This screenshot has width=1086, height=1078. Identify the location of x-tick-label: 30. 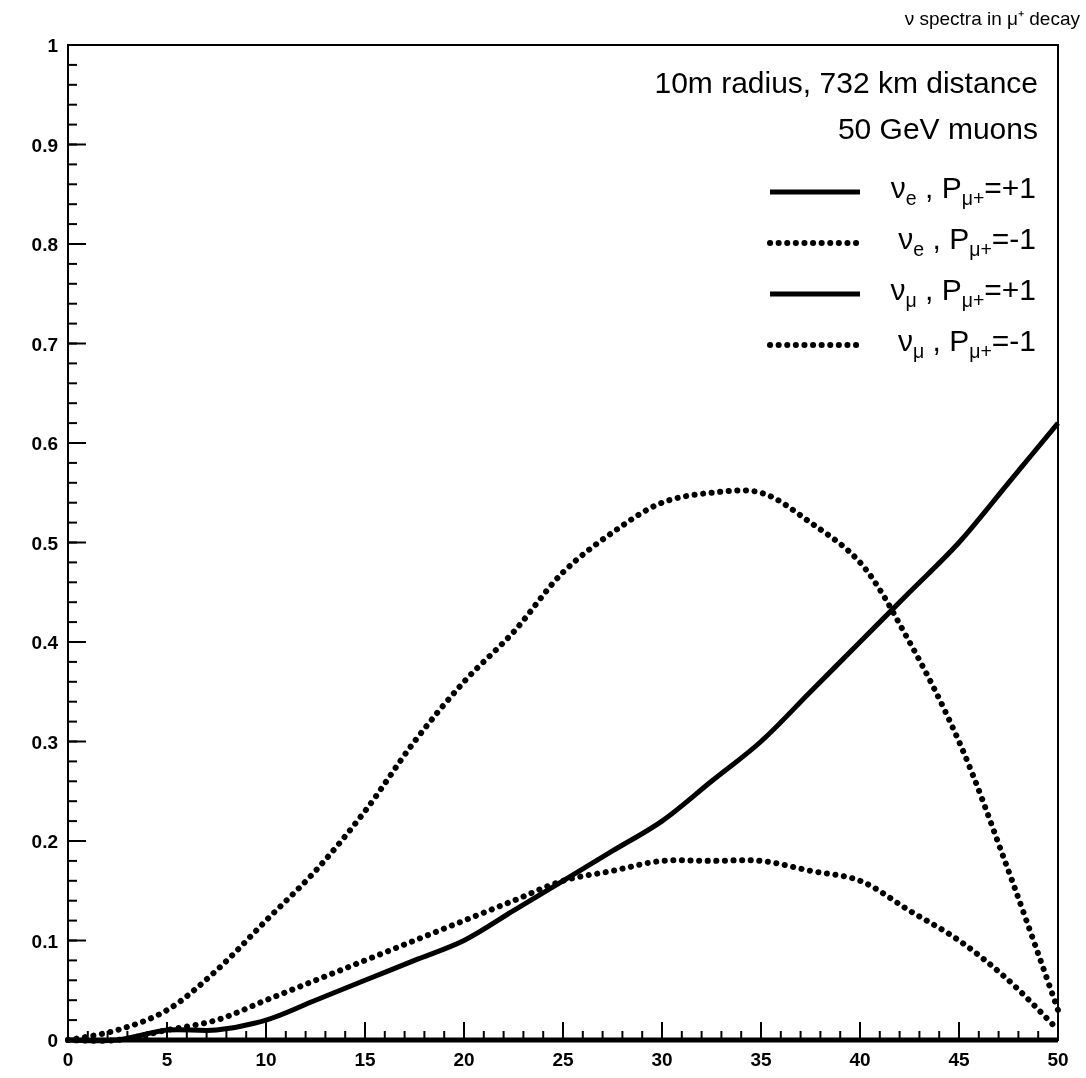
(662, 1059).